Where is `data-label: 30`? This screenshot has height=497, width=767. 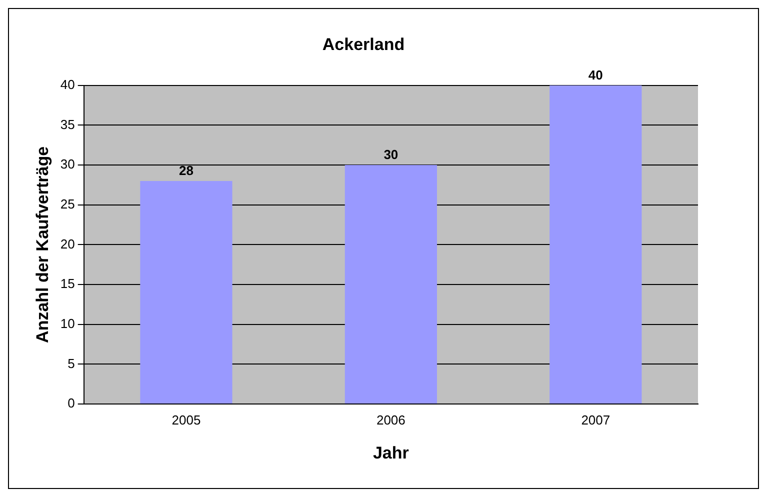
data-label: 30 is located at coordinates (391, 154).